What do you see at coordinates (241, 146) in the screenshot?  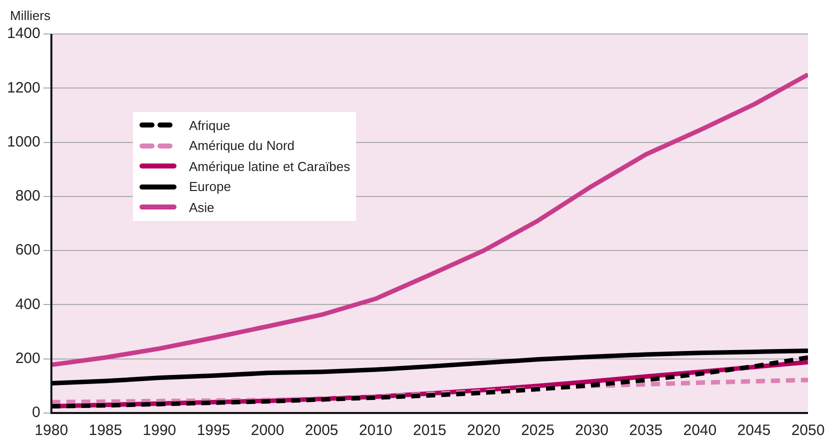 I see `legend-label: Amérique du Nord` at bounding box center [241, 146].